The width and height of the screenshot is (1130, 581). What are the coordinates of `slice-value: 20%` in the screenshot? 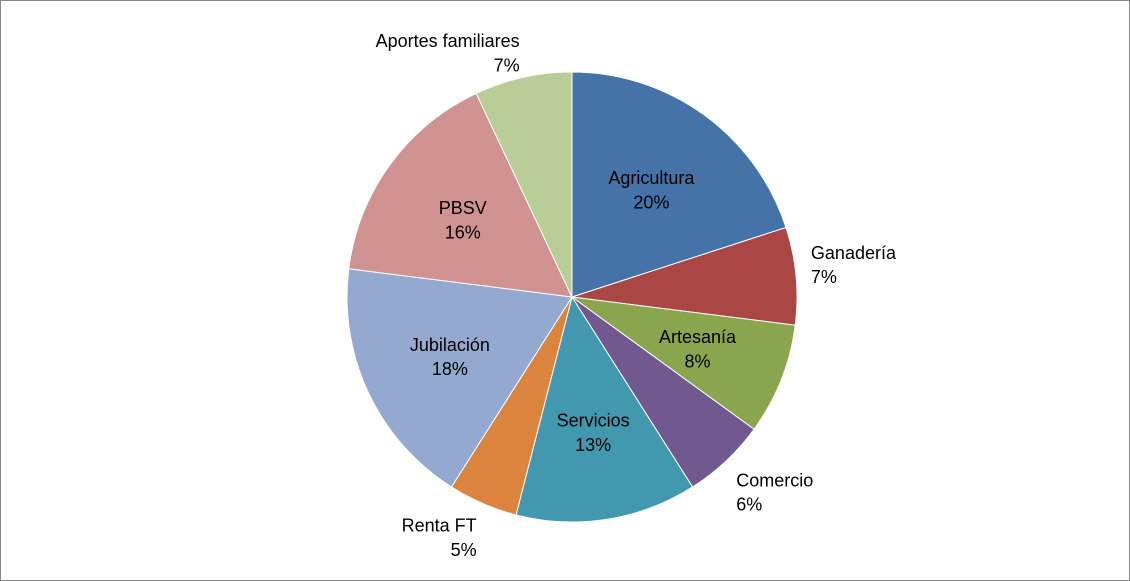 It's located at (651, 202).